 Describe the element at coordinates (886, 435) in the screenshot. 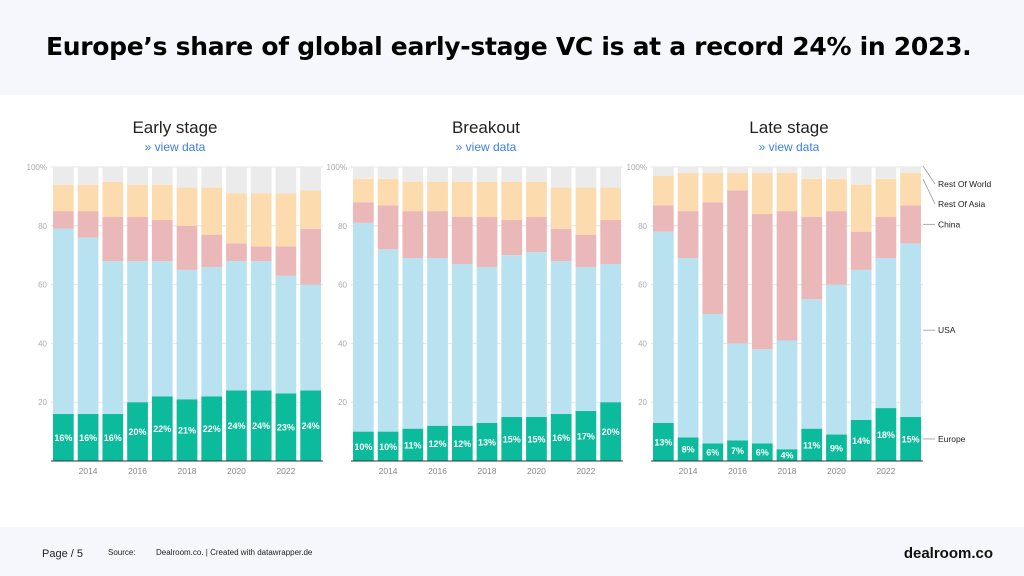

I see `data-label: 18%` at that location.